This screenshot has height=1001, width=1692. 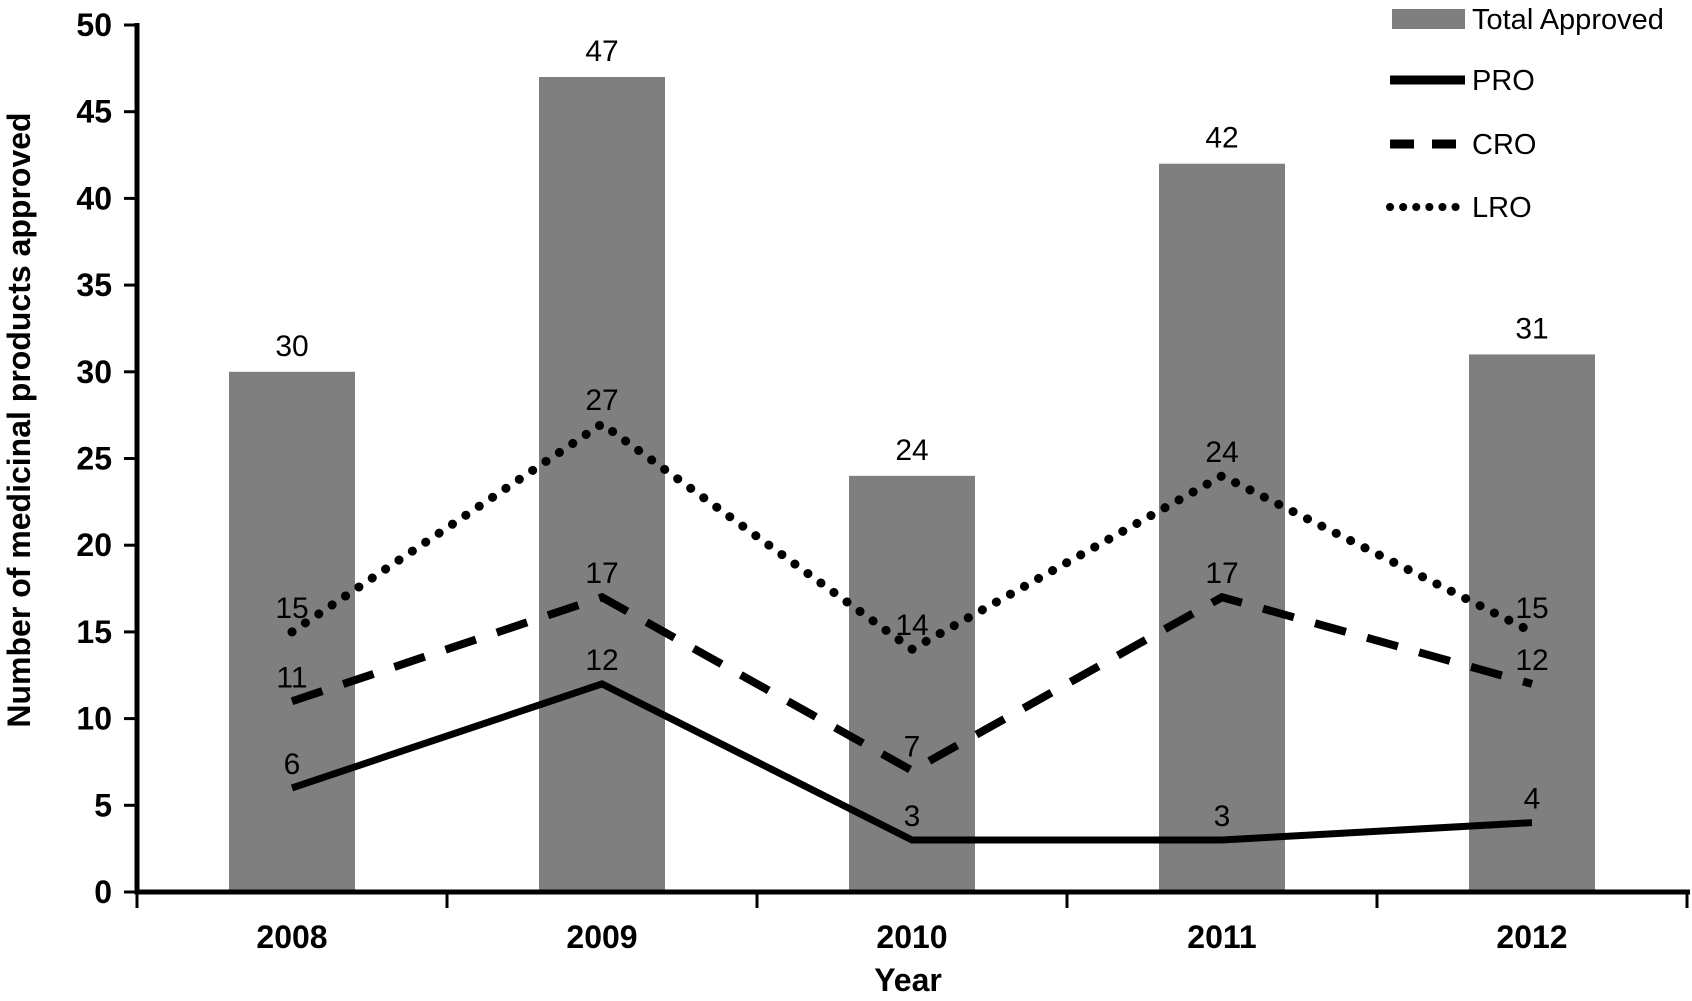 What do you see at coordinates (94, 459) in the screenshot?
I see `y-tick-label: 25` at bounding box center [94, 459].